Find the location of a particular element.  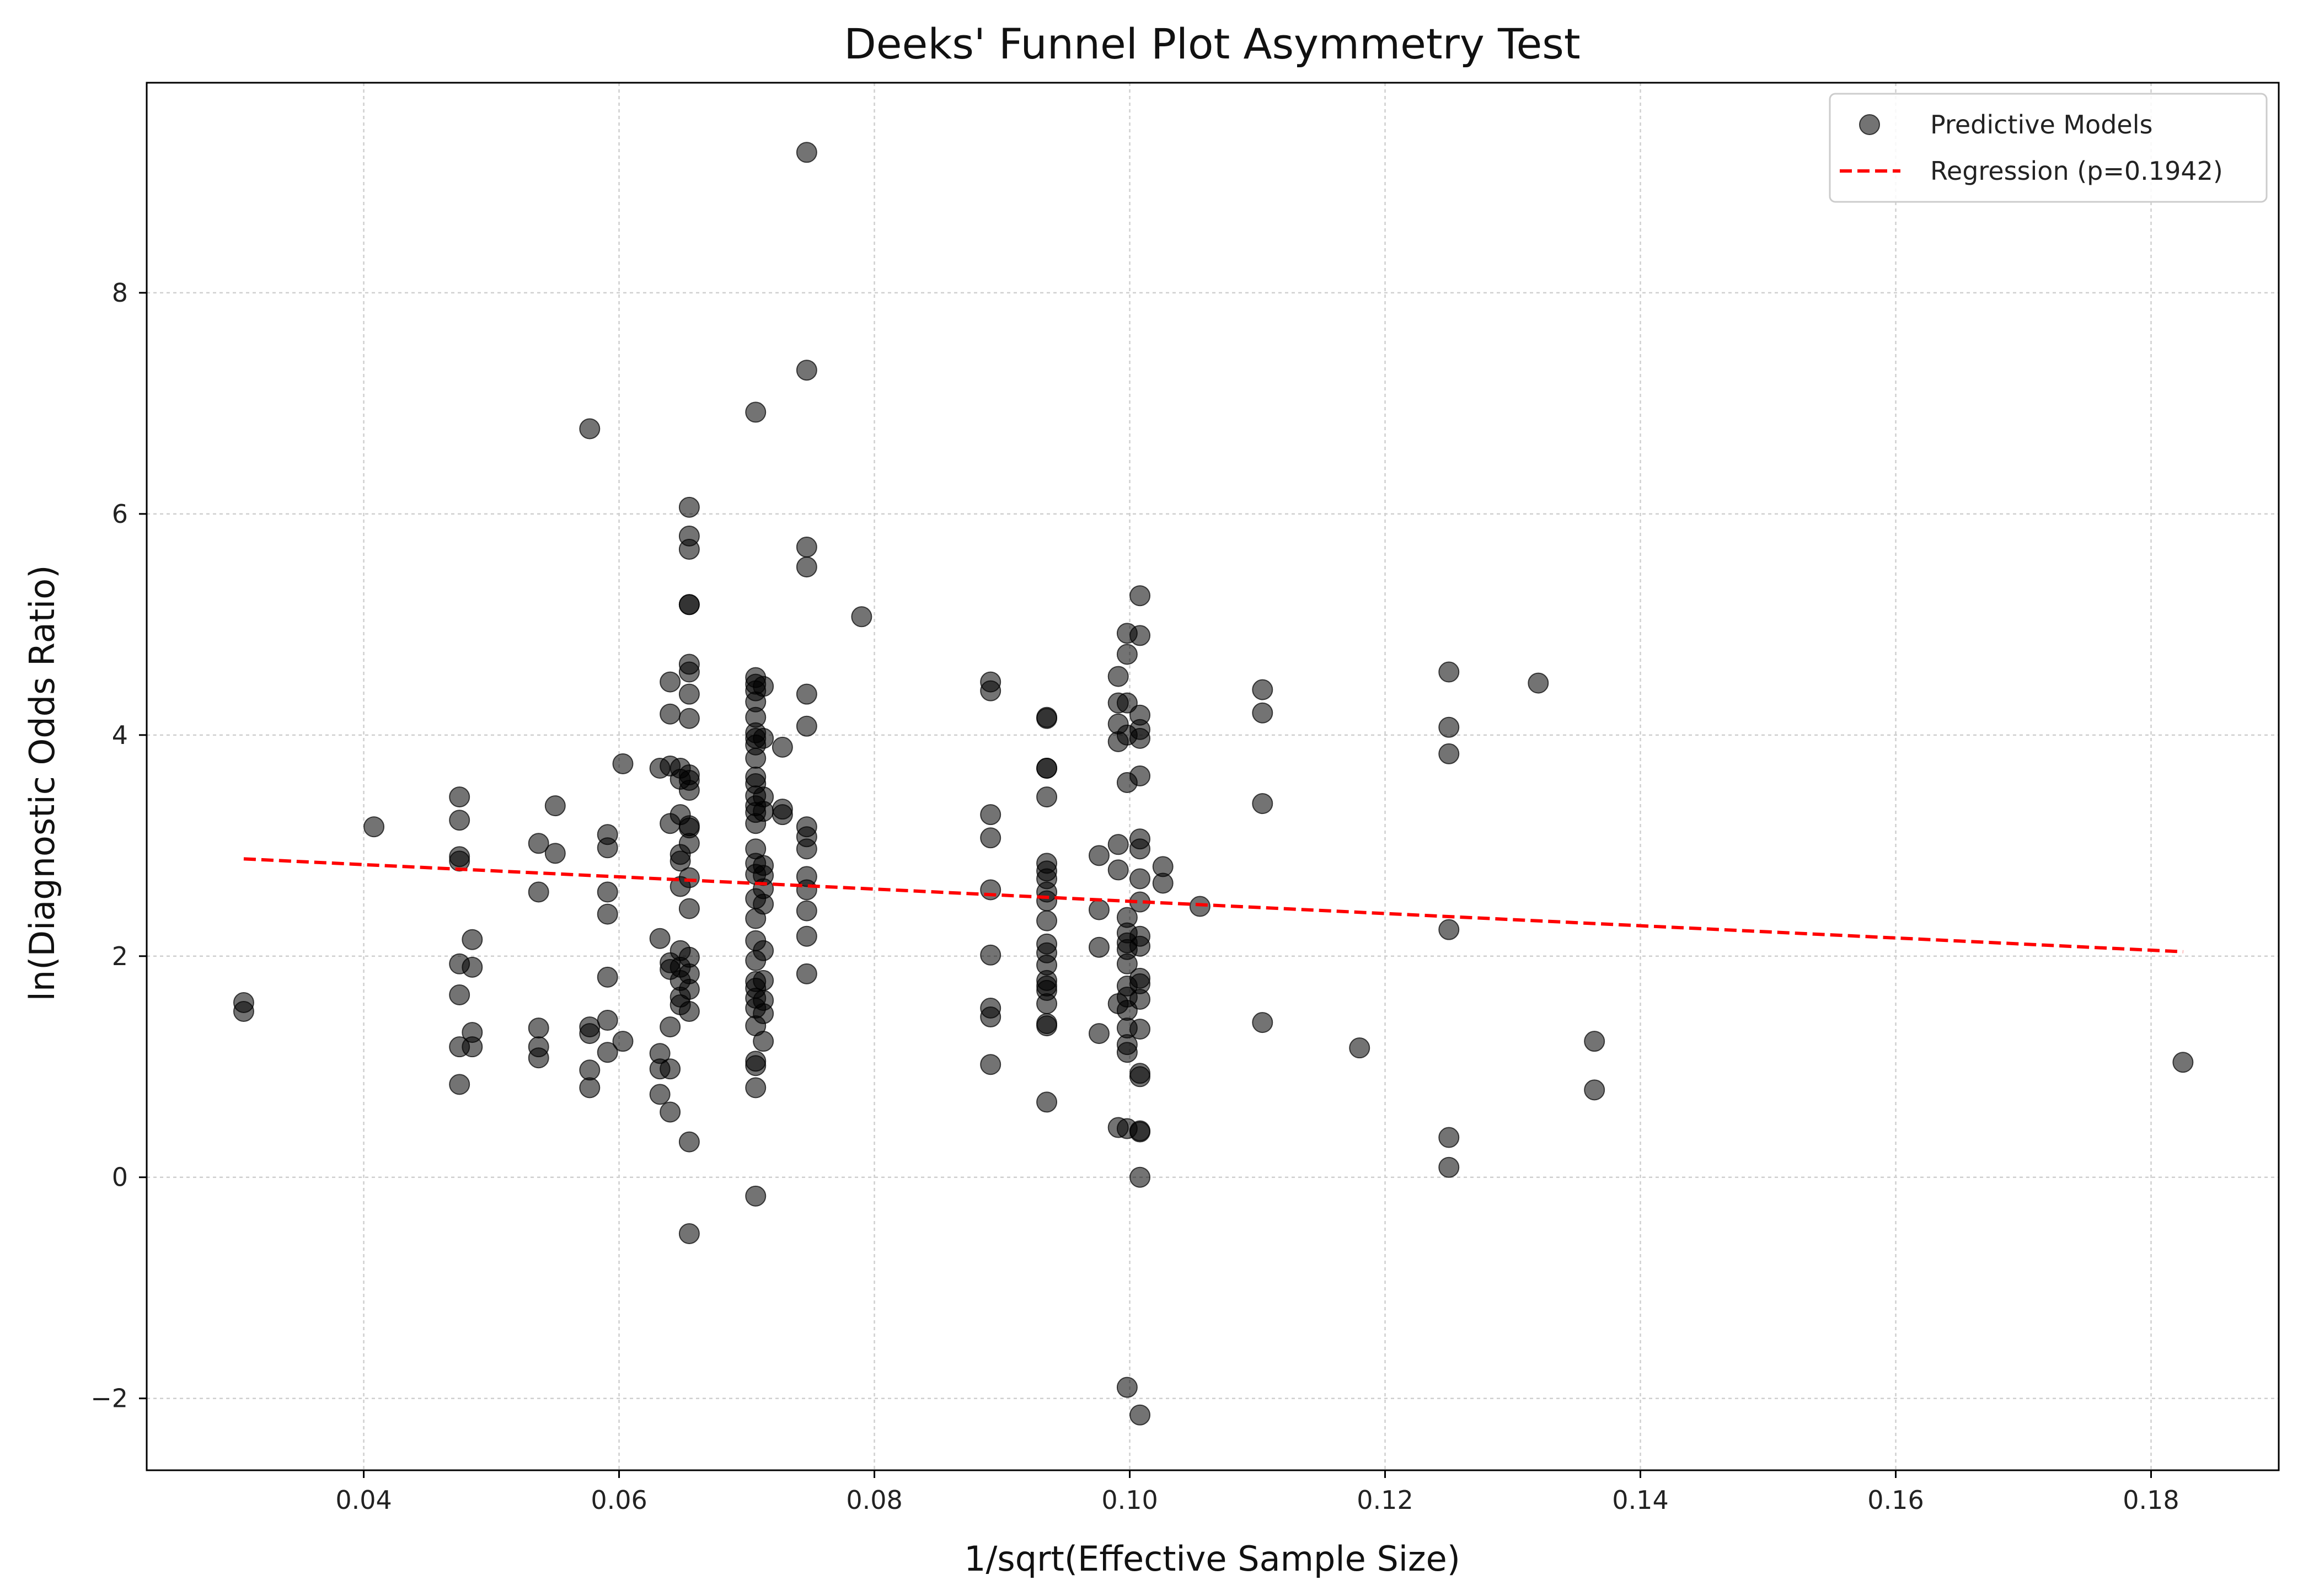

x-tick-label: 0.16 is located at coordinates (1895, 1500).